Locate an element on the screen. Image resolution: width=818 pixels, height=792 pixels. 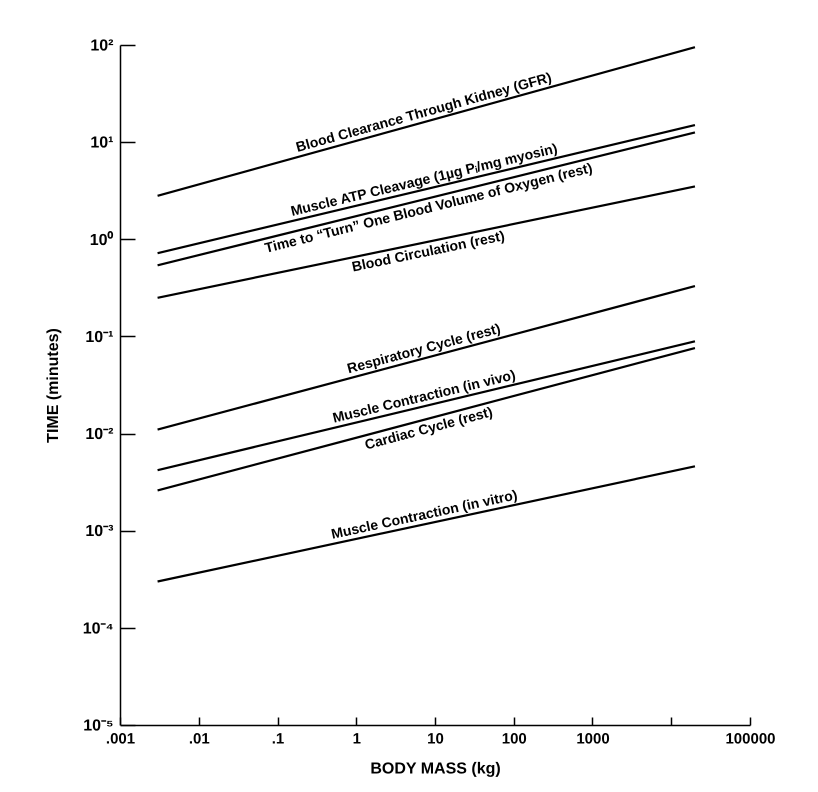
text: Muscle Contraction (in vitro) is located at coordinates (424, 514).